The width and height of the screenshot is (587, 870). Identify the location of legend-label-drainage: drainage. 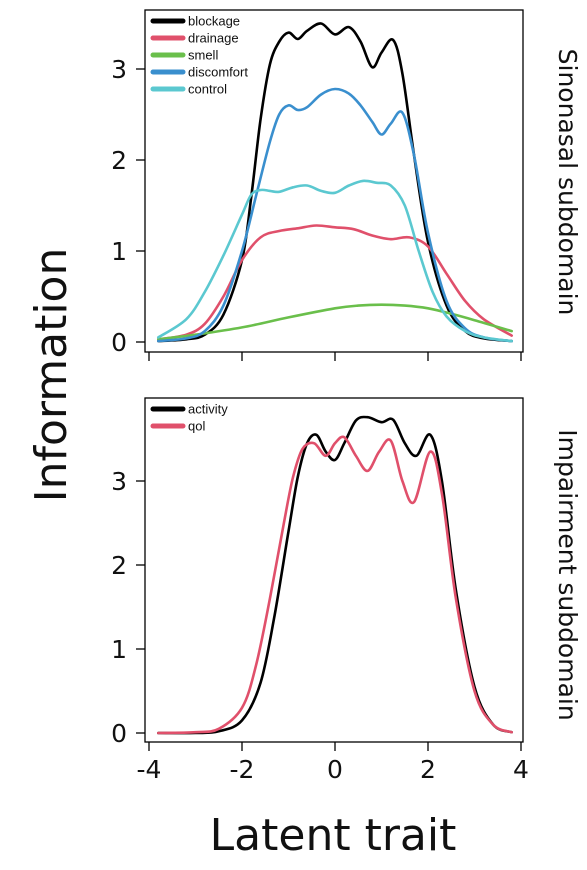
(213, 38).